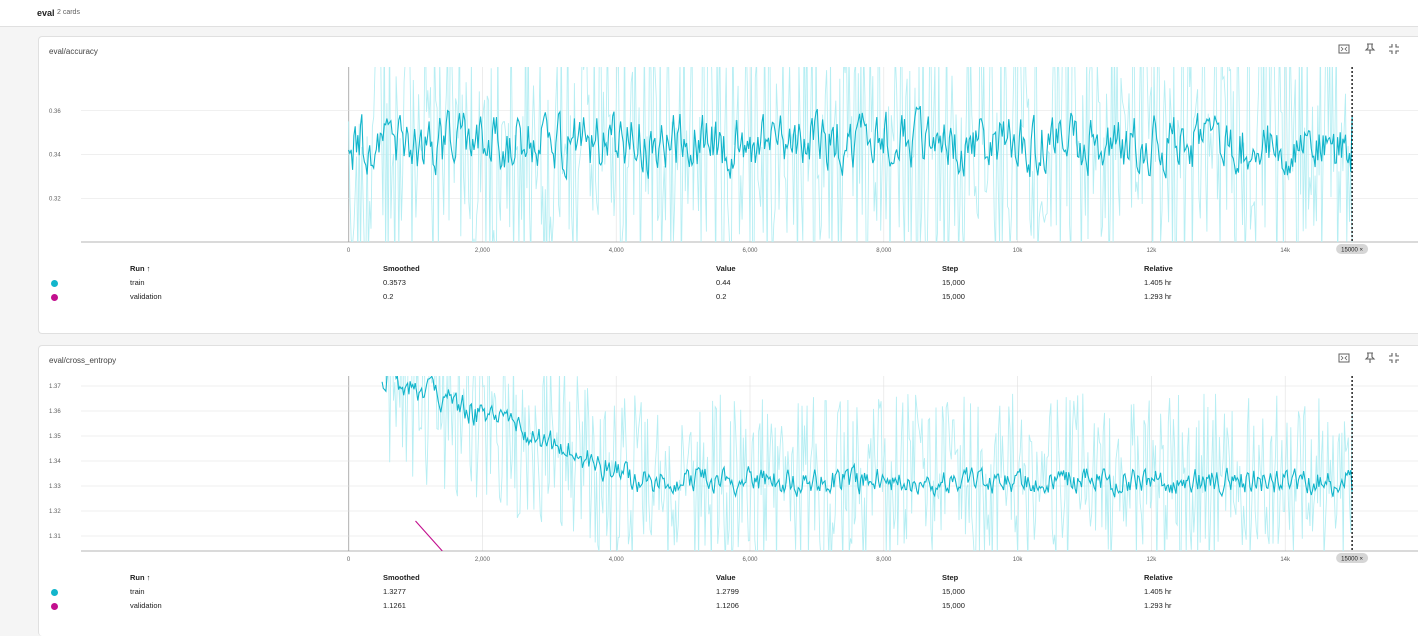 This screenshot has width=1418, height=636. Describe the element at coordinates (727, 605) in the screenshot. I see `raw-value: 1.1206` at that location.